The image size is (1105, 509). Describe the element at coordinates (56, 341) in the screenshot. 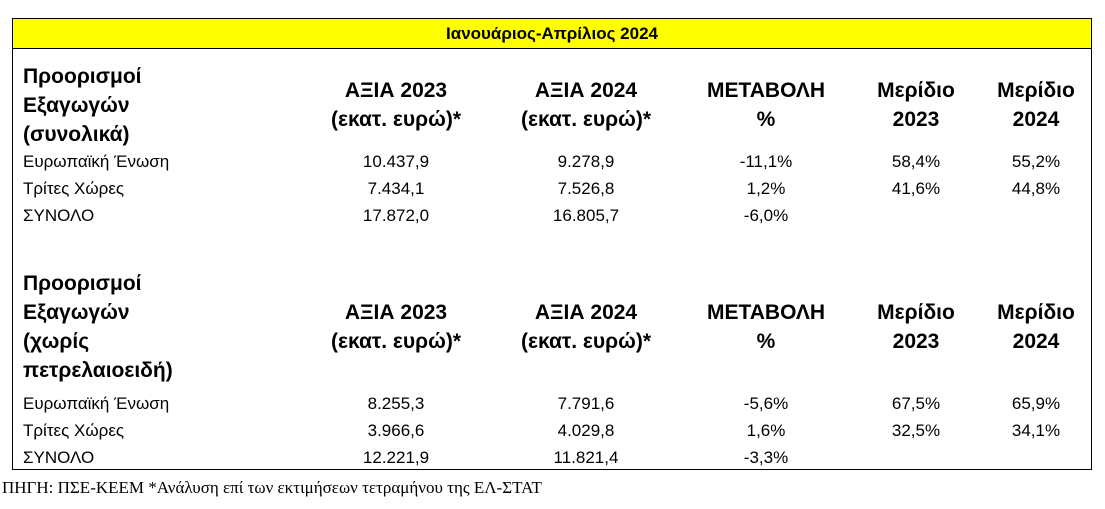

I see `header-line: (χωρίς` at that location.